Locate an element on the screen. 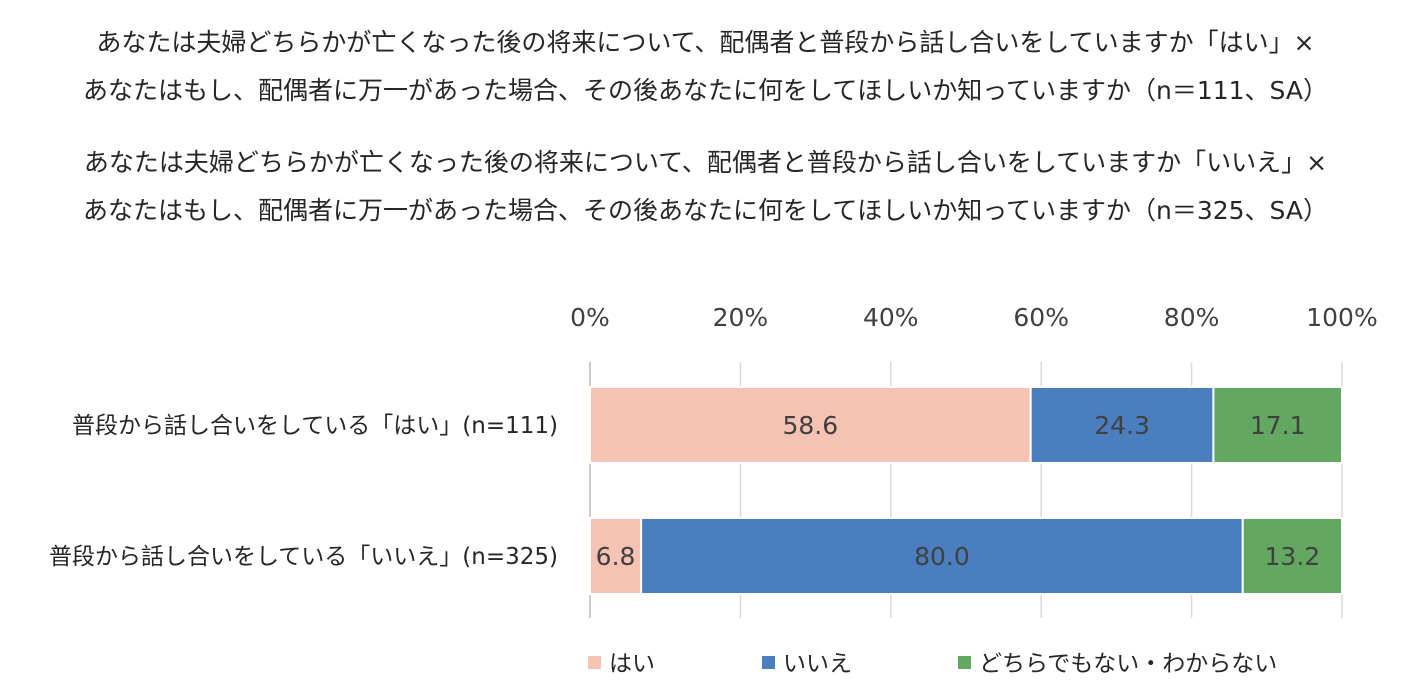 The image size is (1411, 697). legend-label: はい is located at coordinates (632, 664).